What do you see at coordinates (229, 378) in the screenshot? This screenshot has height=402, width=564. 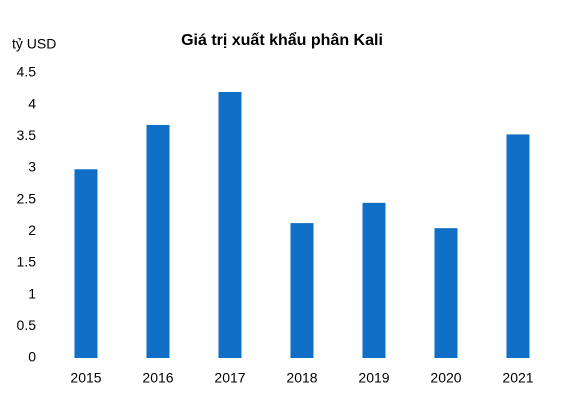 I see `x-tick-label: 2017` at bounding box center [229, 378].